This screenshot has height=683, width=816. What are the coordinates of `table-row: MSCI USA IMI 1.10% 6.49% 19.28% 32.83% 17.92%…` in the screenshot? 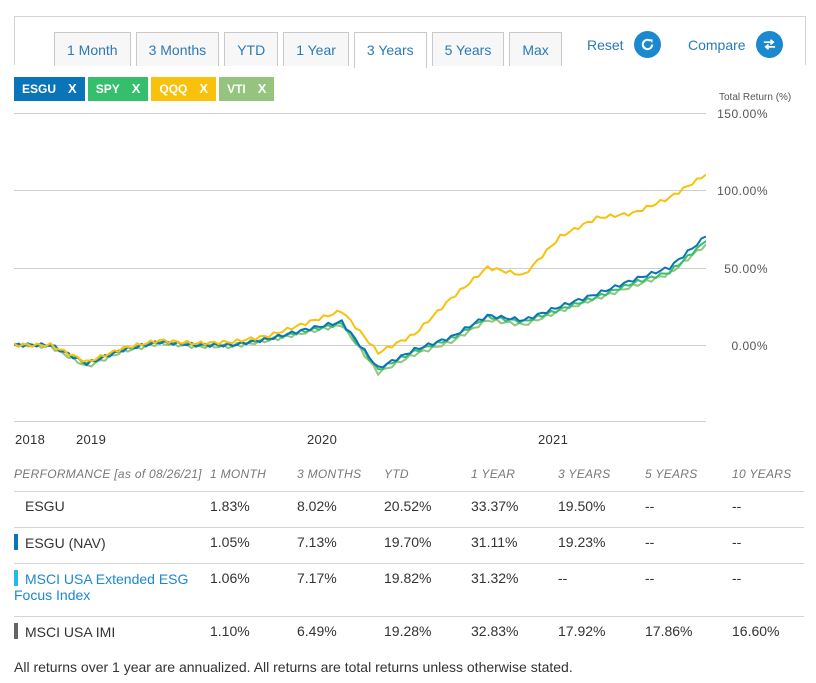 It's located at (409, 634).